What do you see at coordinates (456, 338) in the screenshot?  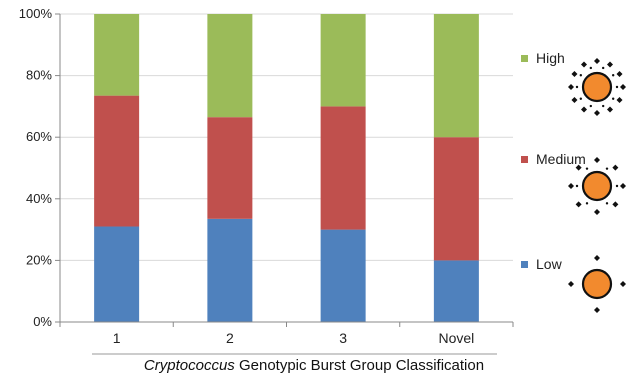 I see `x-tick-label: Novel` at bounding box center [456, 338].